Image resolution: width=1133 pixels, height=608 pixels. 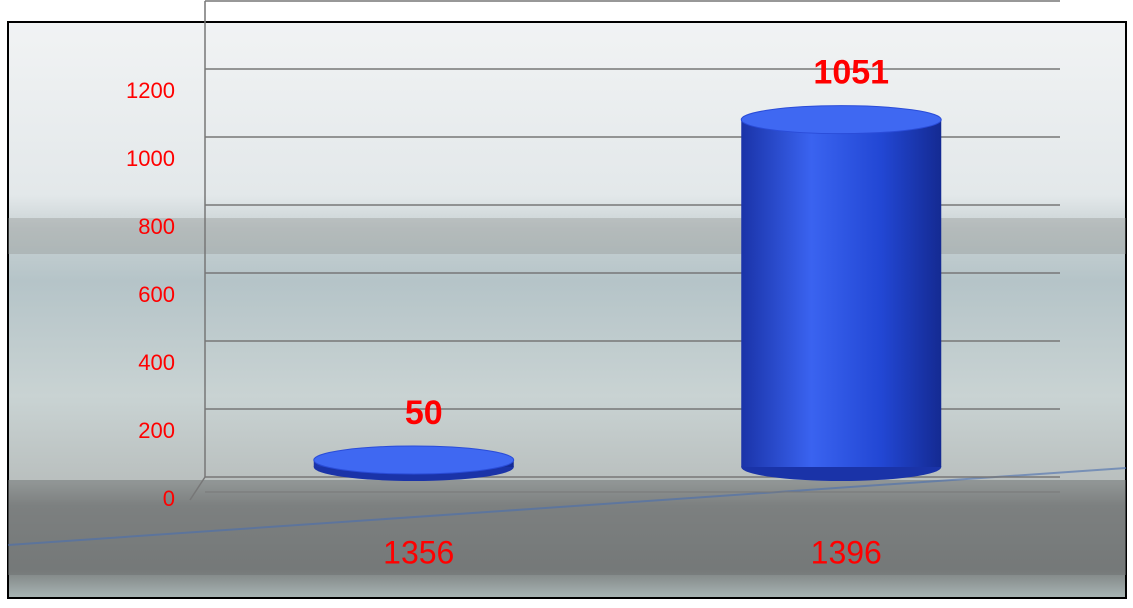 I want to click on cage-frame, so click(x=567, y=236).